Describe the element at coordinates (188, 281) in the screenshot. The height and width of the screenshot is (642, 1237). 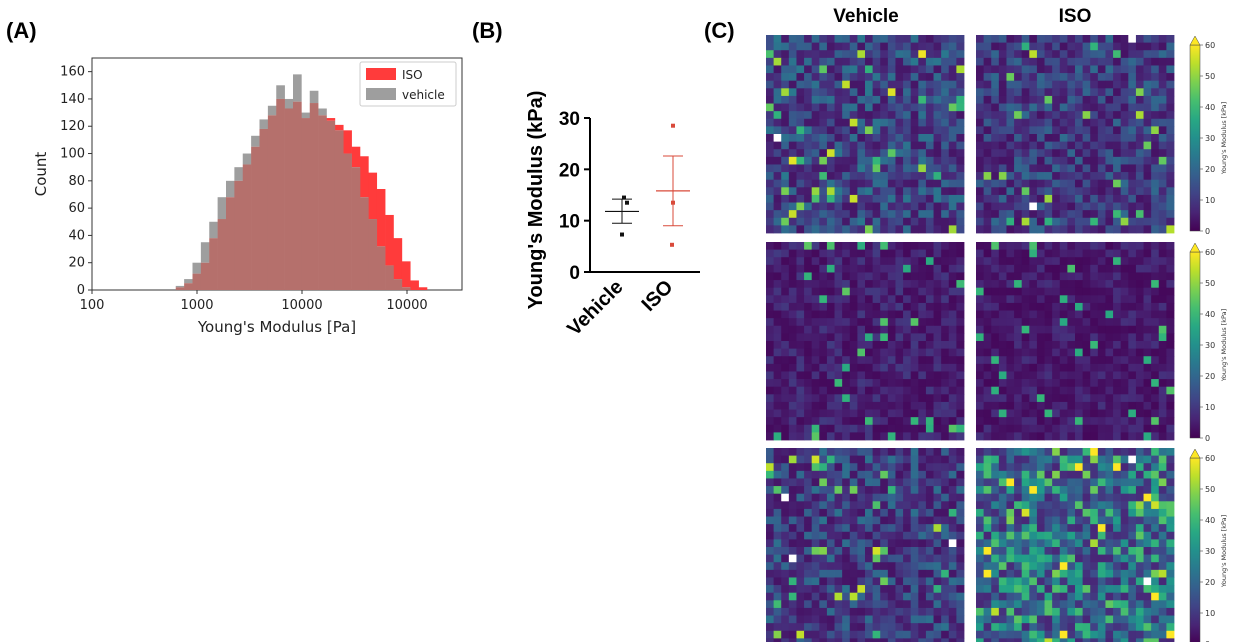
I see `histogram-bar-vehicle` at that location.